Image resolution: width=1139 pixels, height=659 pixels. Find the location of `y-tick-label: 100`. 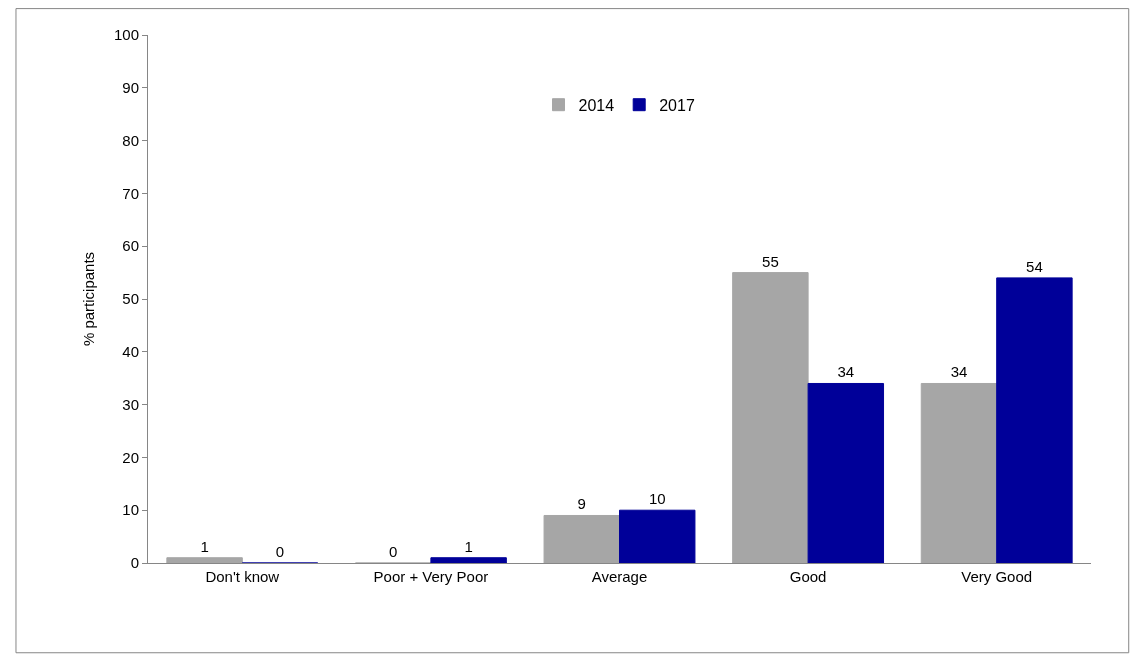

y-tick-label: 100 is located at coordinates (126, 35).